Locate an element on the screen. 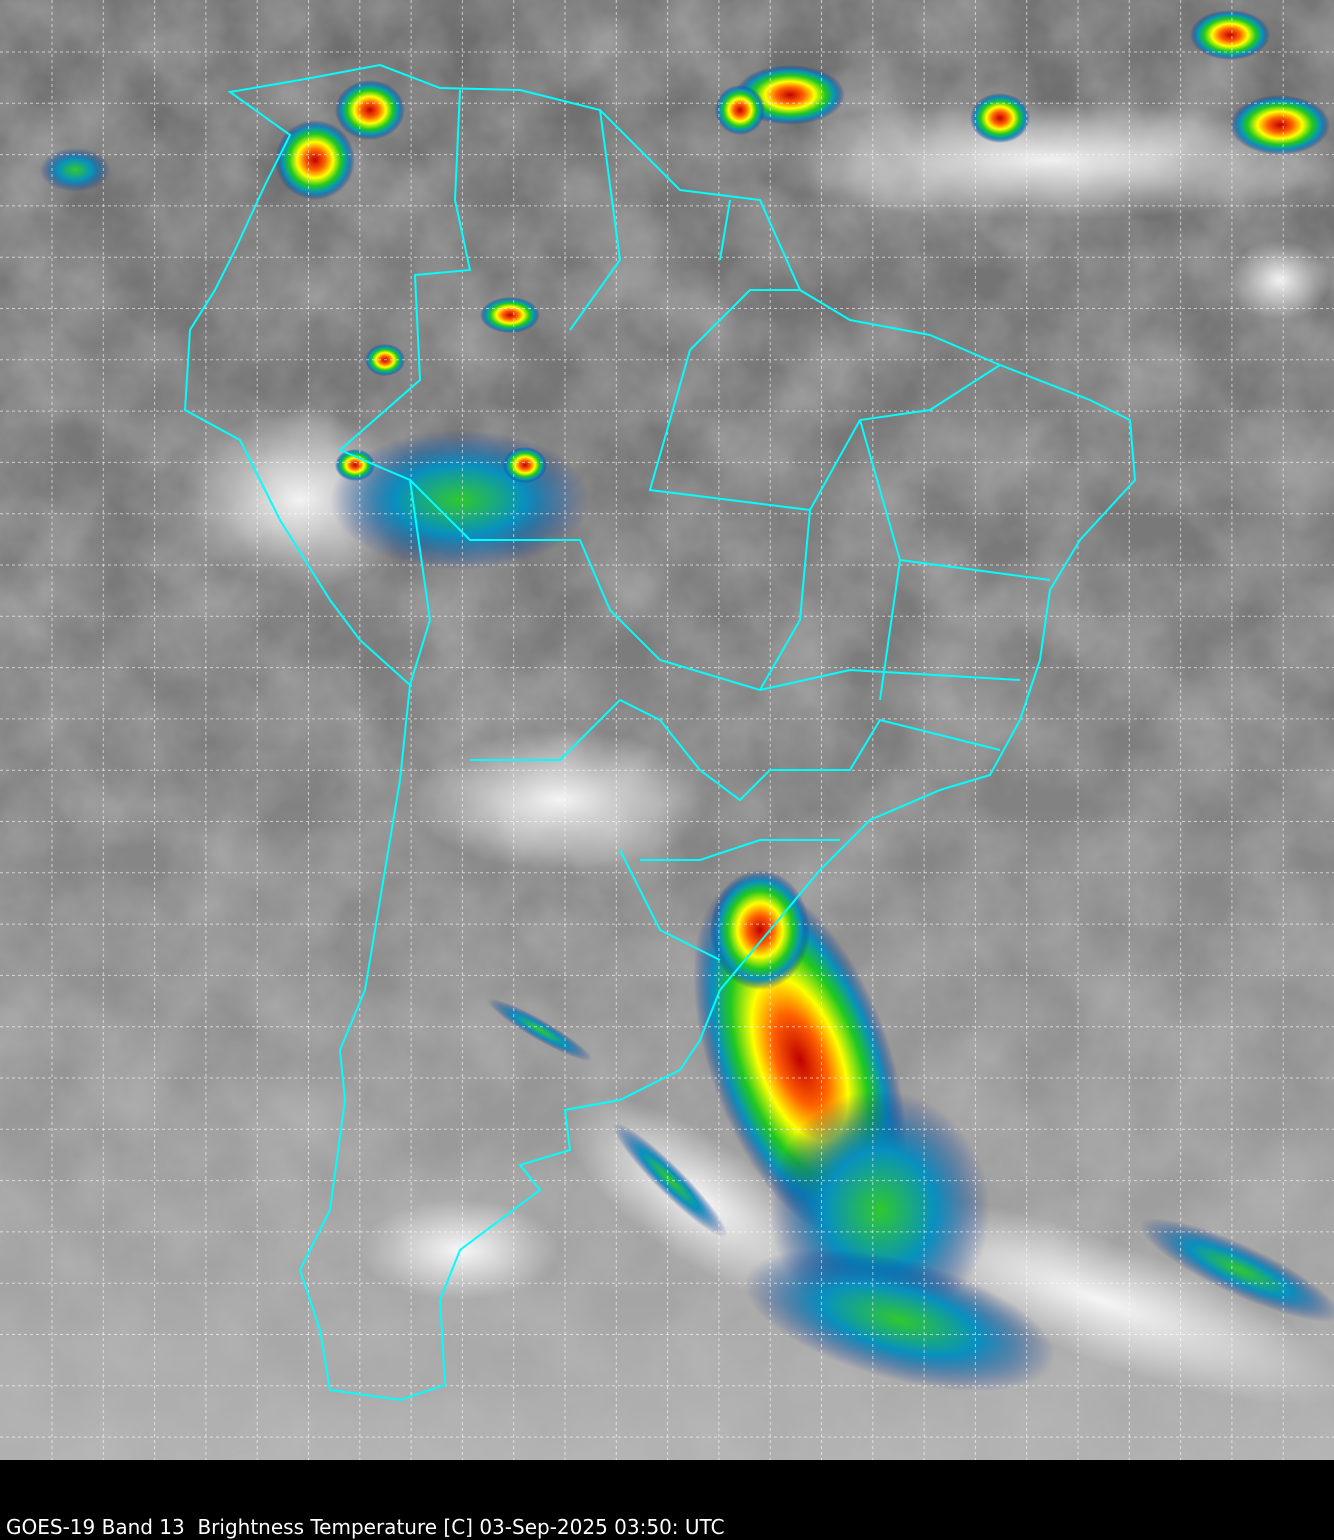  caption-bar is located at coordinates (667, 1500).